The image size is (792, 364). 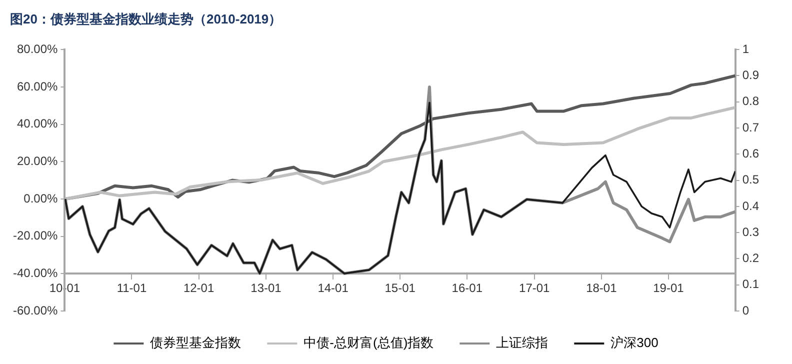 I want to click on y-tick-label: 60.00%, so click(x=37, y=86).